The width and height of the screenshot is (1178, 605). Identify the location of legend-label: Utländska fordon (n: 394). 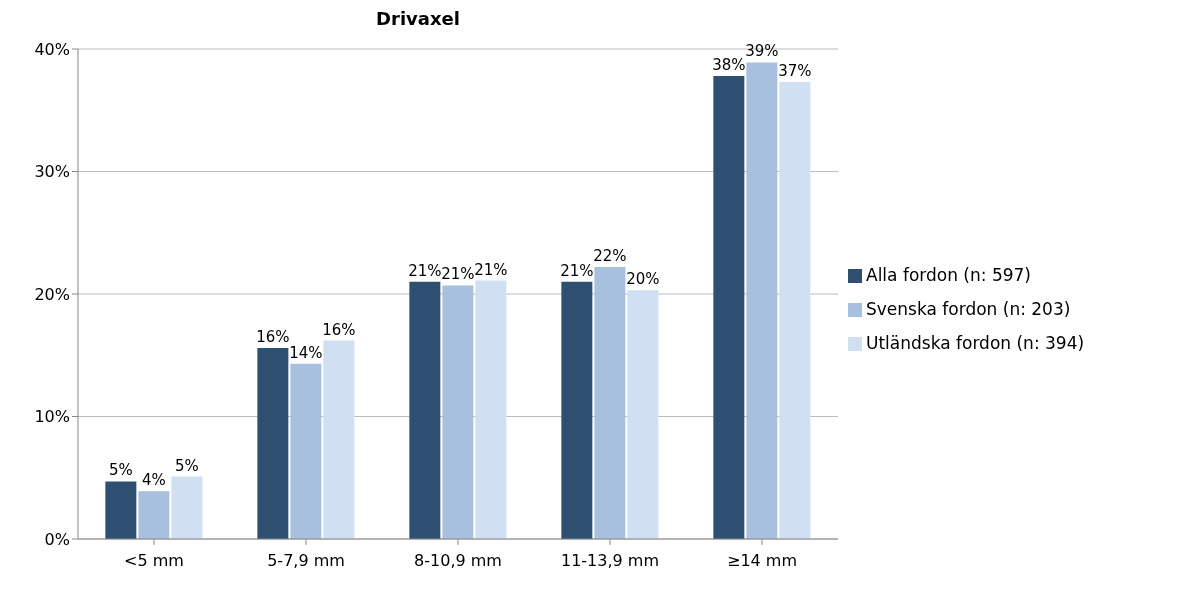
(975, 343).